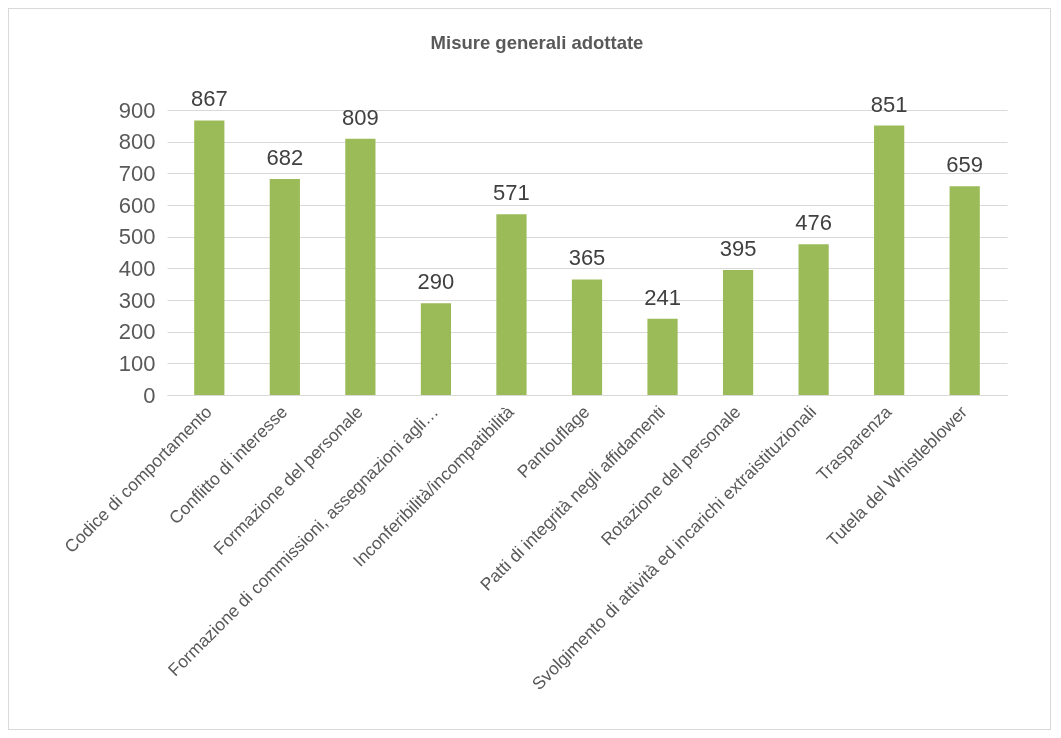 This screenshot has width=1061, height=738. Describe the element at coordinates (813, 223) in the screenshot. I see `data-label: 476` at that location.